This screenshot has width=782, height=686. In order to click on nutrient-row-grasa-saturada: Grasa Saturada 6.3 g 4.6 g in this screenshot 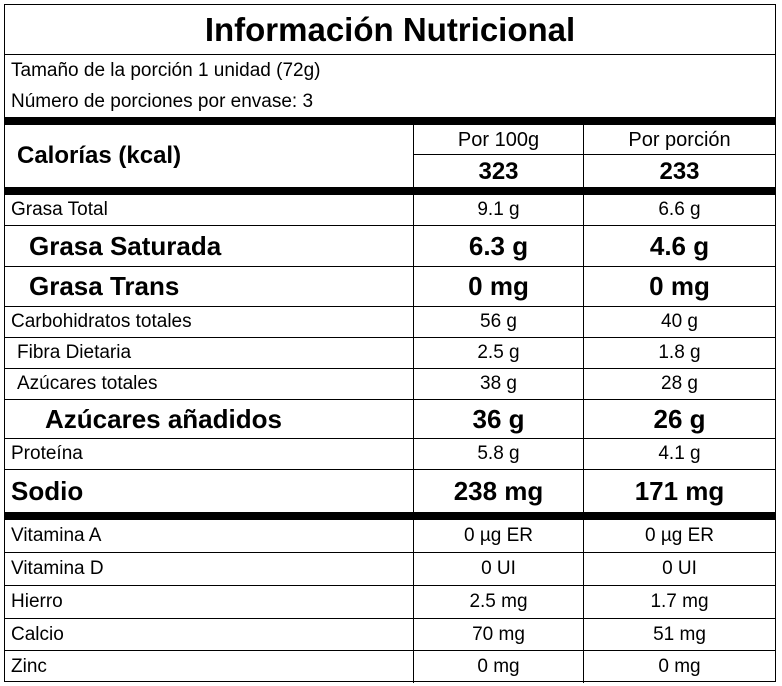, I will do `click(390, 246)`.